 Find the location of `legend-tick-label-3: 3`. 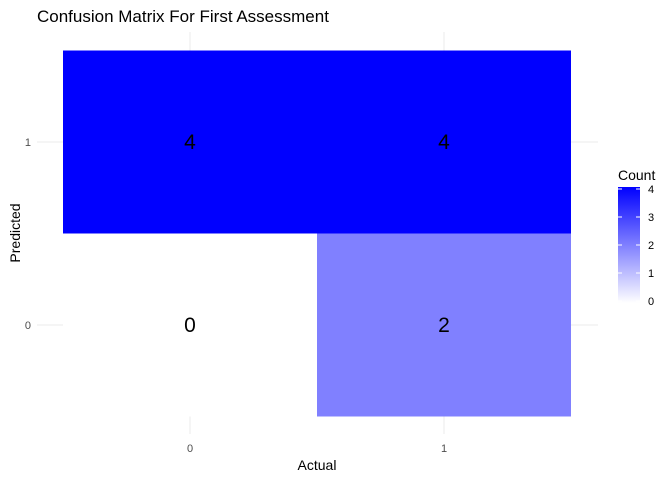

legend-tick-label-3: 3 is located at coordinates (651, 218).